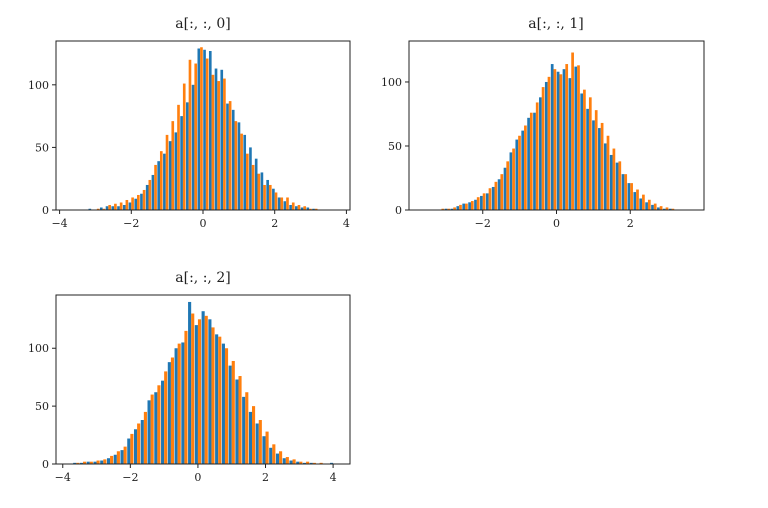  What do you see at coordinates (131, 223) in the screenshot?
I see `x-tick-label: −2` at bounding box center [131, 223].